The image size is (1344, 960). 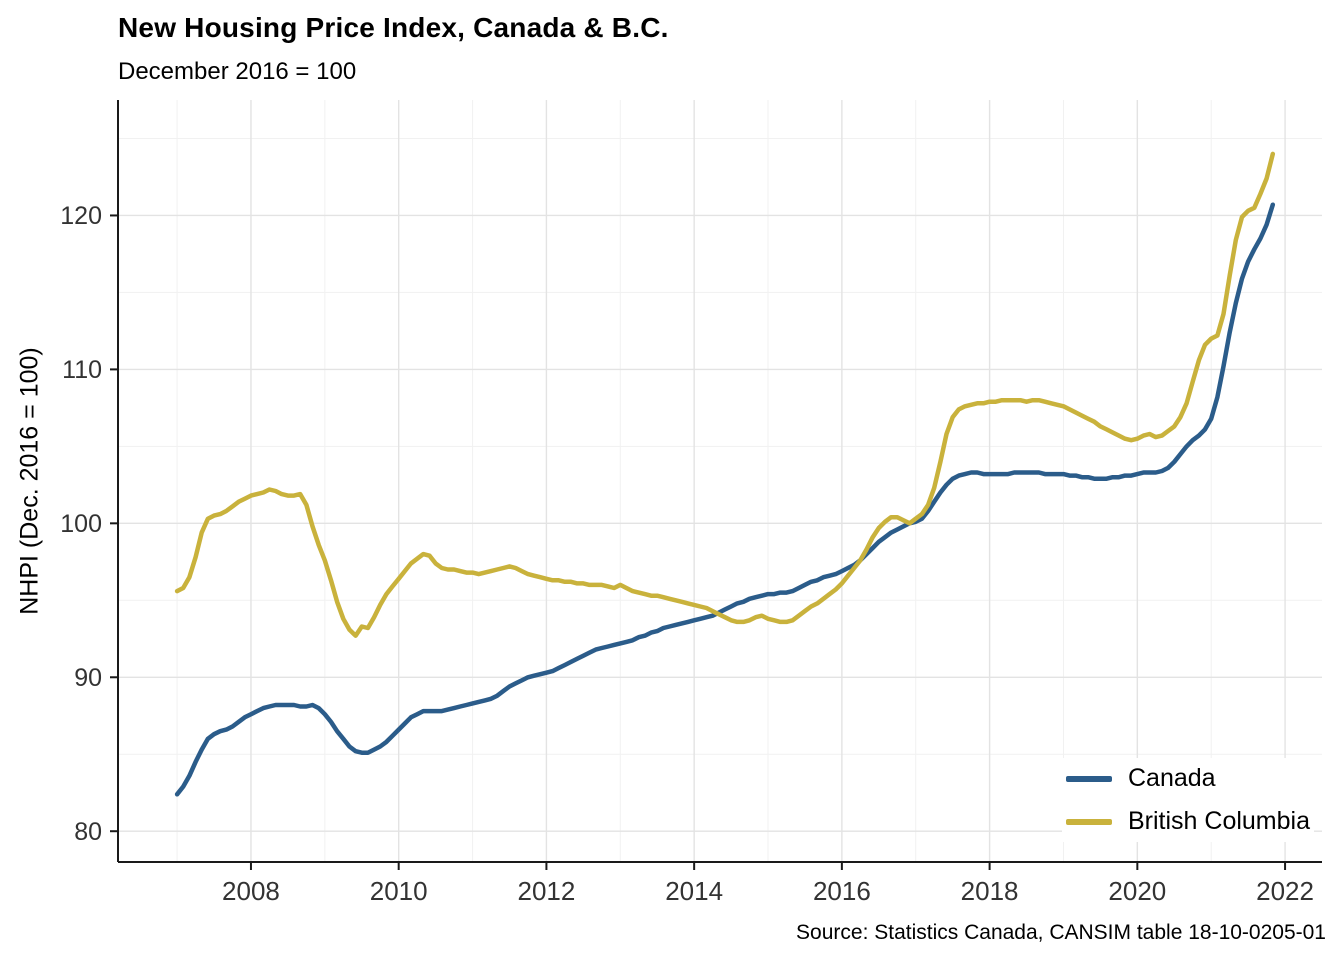 I want to click on x-tick-label: 2014, so click(x=694, y=891).